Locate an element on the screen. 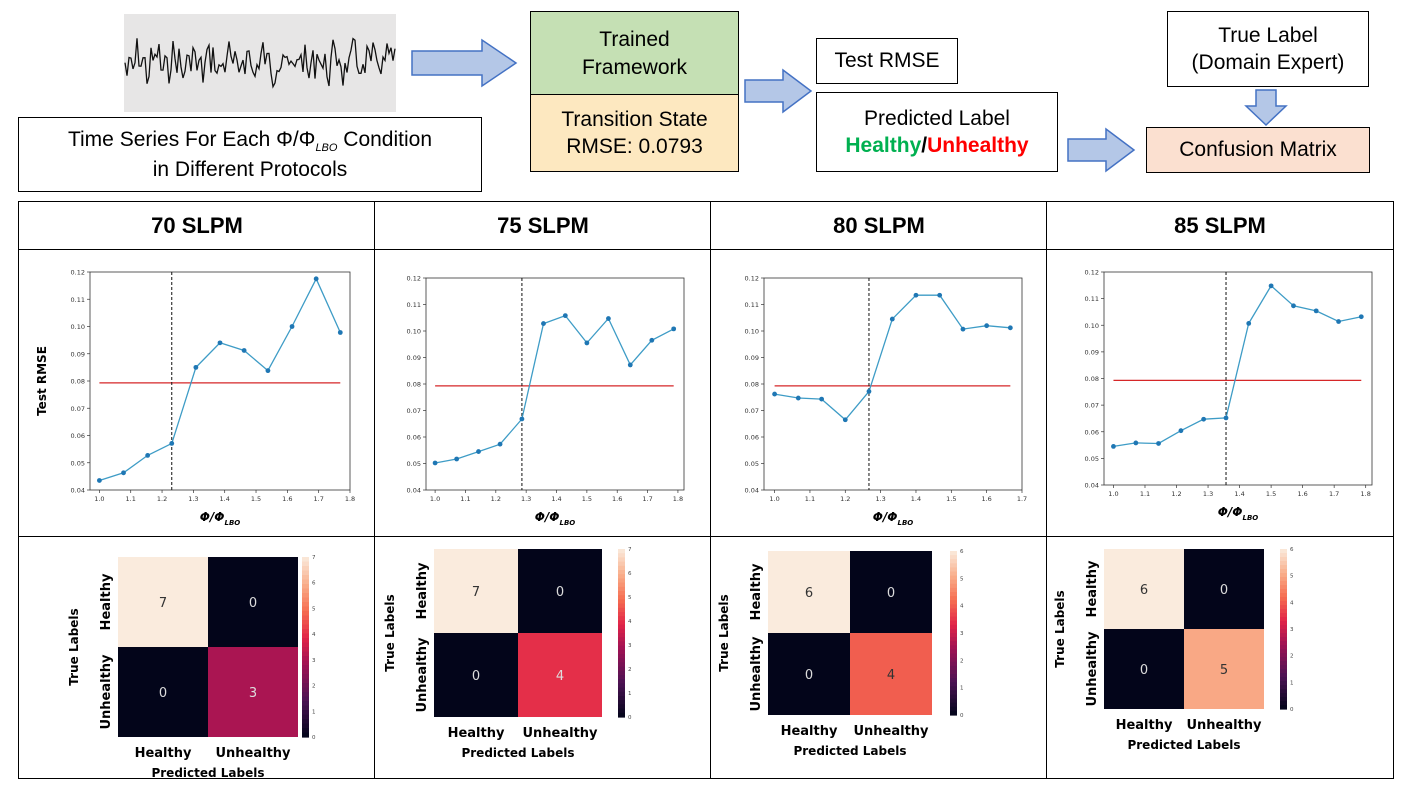 The image size is (1413, 787). column-title: 85 SLPM is located at coordinates (1220, 225).